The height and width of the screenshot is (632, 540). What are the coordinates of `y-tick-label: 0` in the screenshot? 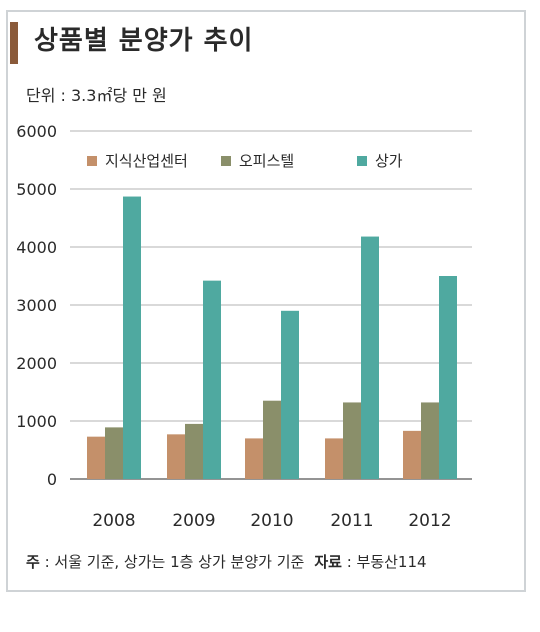 It's located at (52, 479).